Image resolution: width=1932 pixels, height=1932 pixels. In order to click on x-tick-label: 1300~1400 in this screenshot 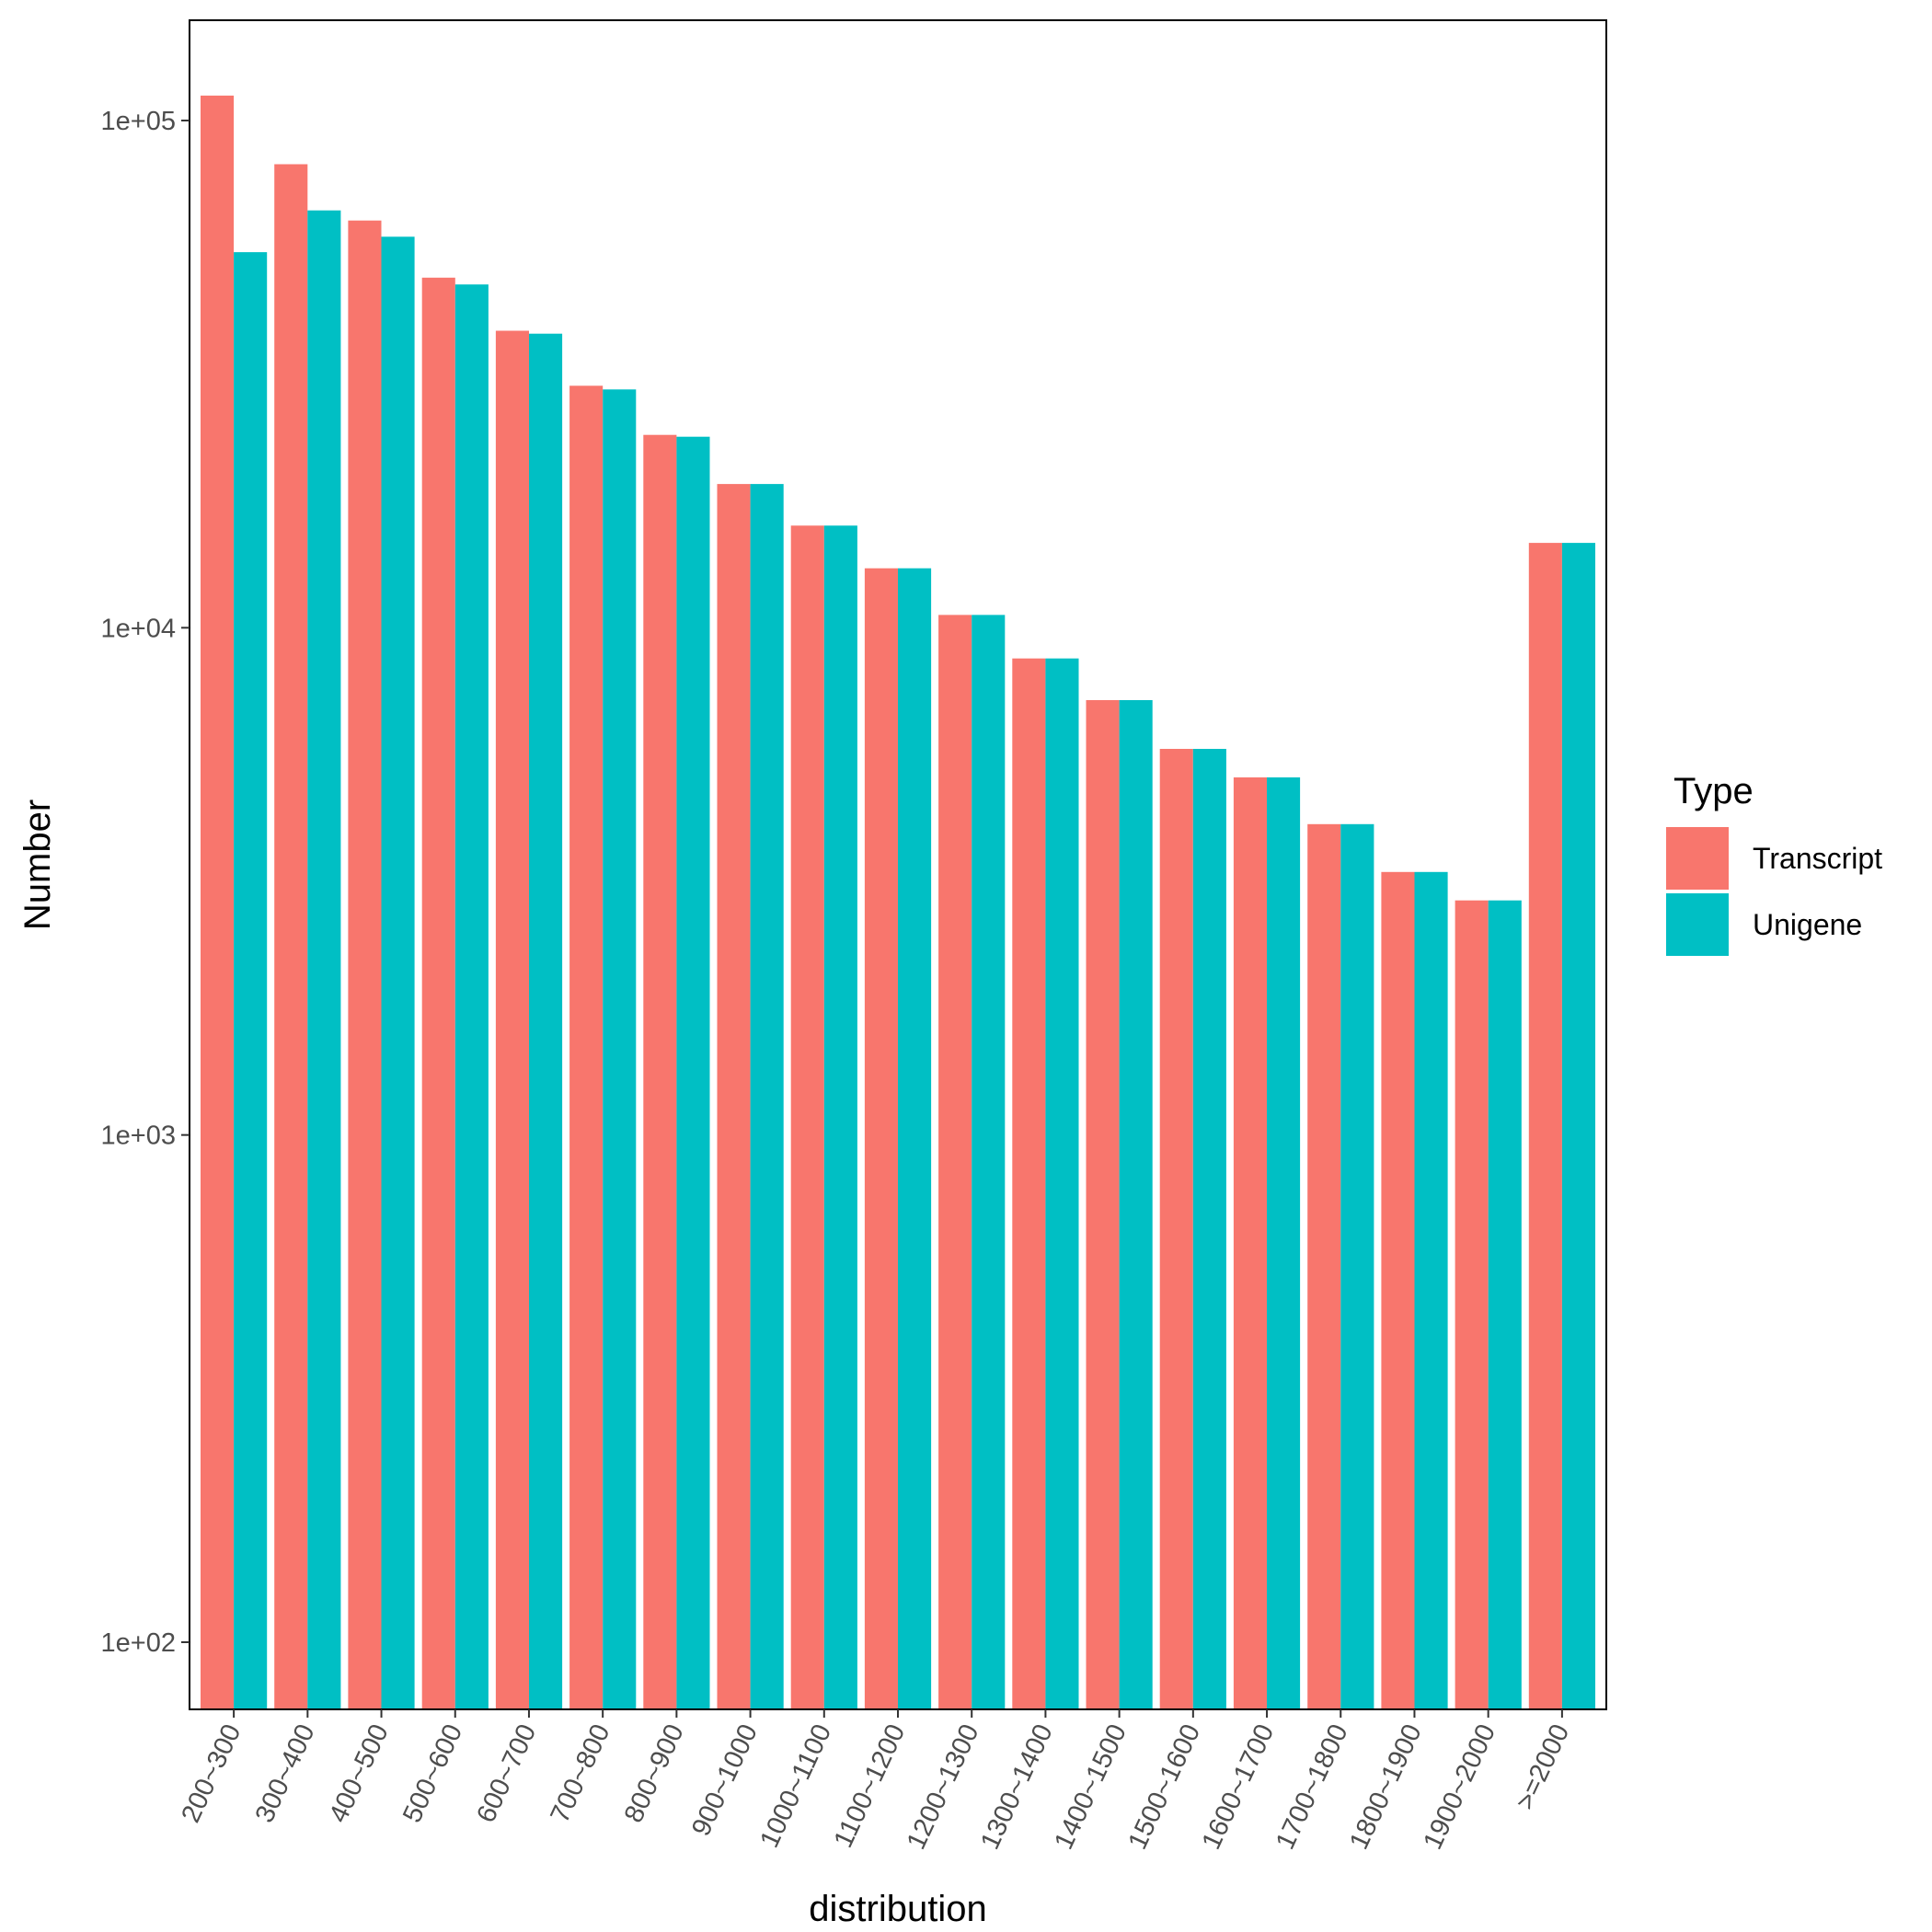, I will do `click(1017, 1786)`.